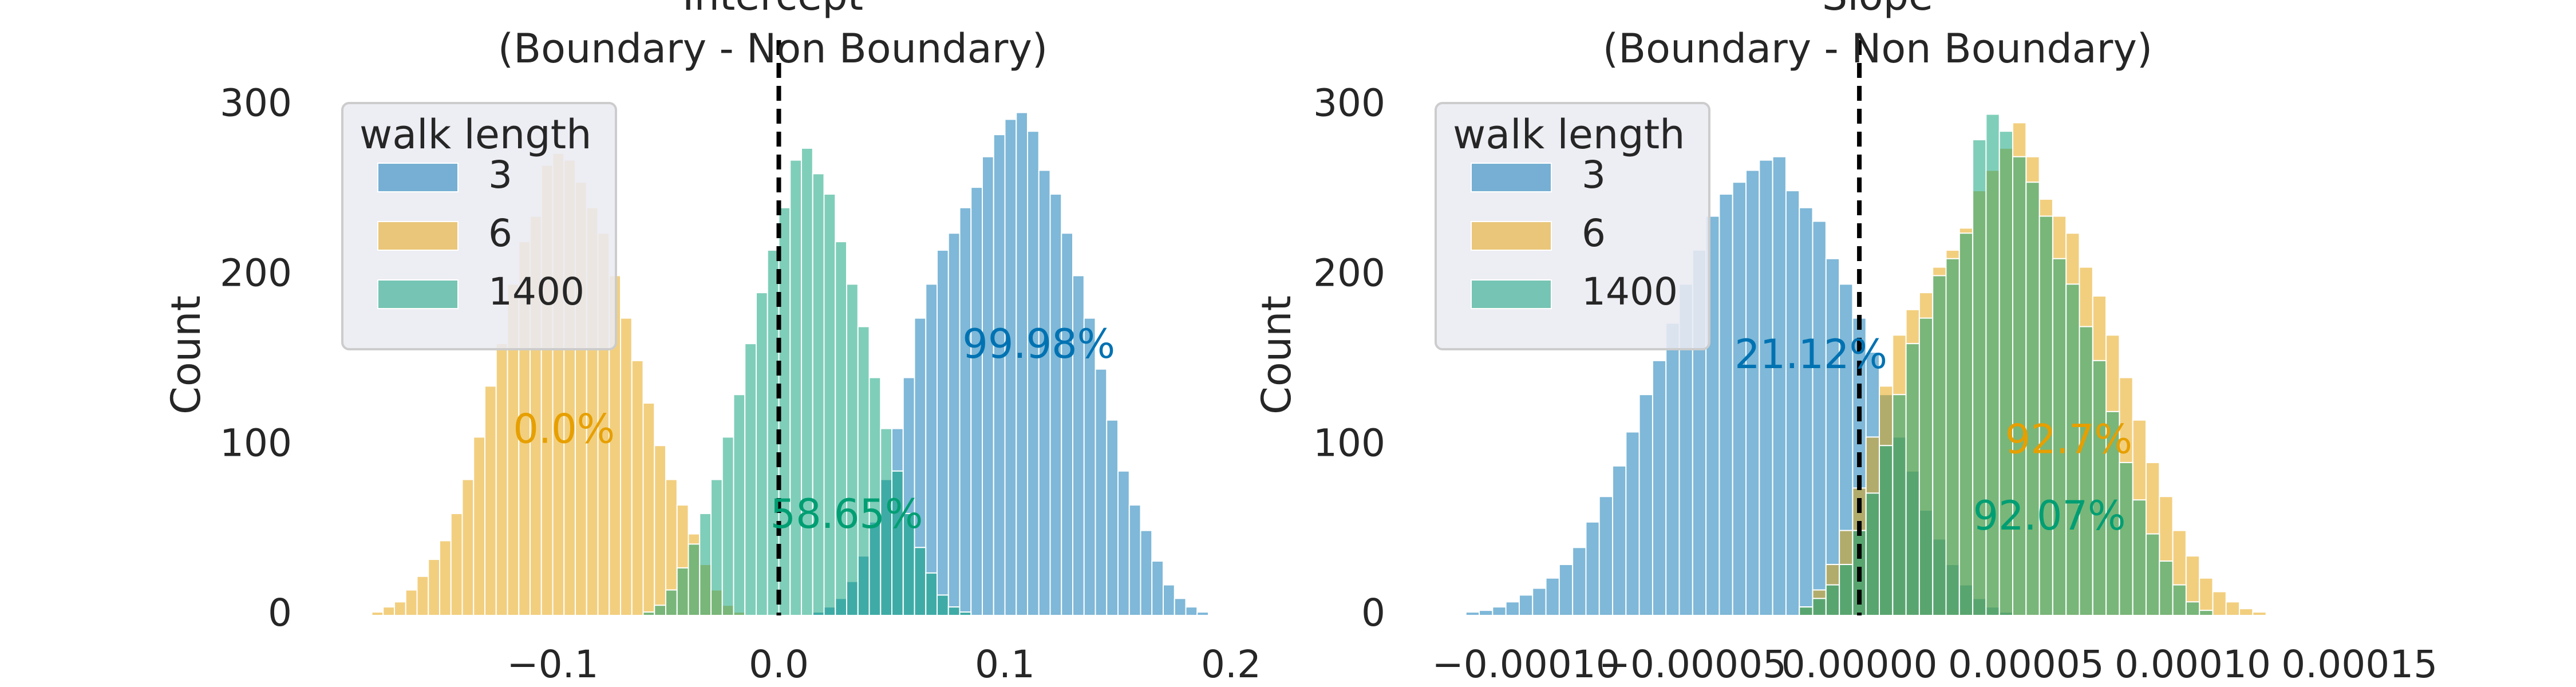 This screenshot has height=687, width=2576. Describe the element at coordinates (500, 175) in the screenshot. I see `legend-entry-label: 3` at that location.